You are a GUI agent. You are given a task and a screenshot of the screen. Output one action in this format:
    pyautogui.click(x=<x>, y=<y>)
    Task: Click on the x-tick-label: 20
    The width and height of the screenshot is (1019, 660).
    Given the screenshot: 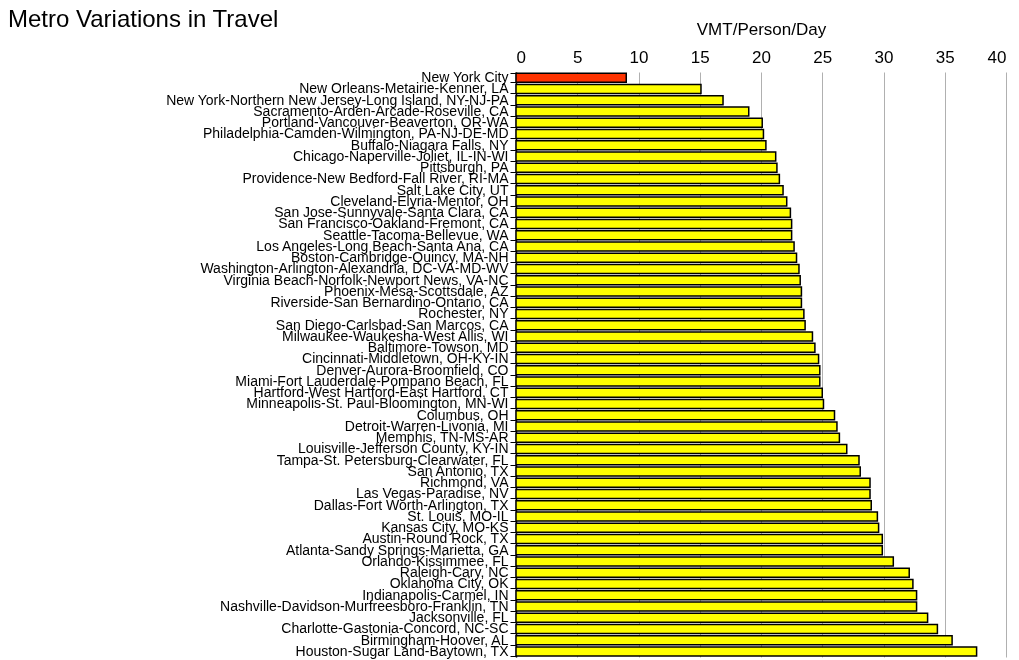 What is the action you would take?
    pyautogui.click(x=761, y=57)
    